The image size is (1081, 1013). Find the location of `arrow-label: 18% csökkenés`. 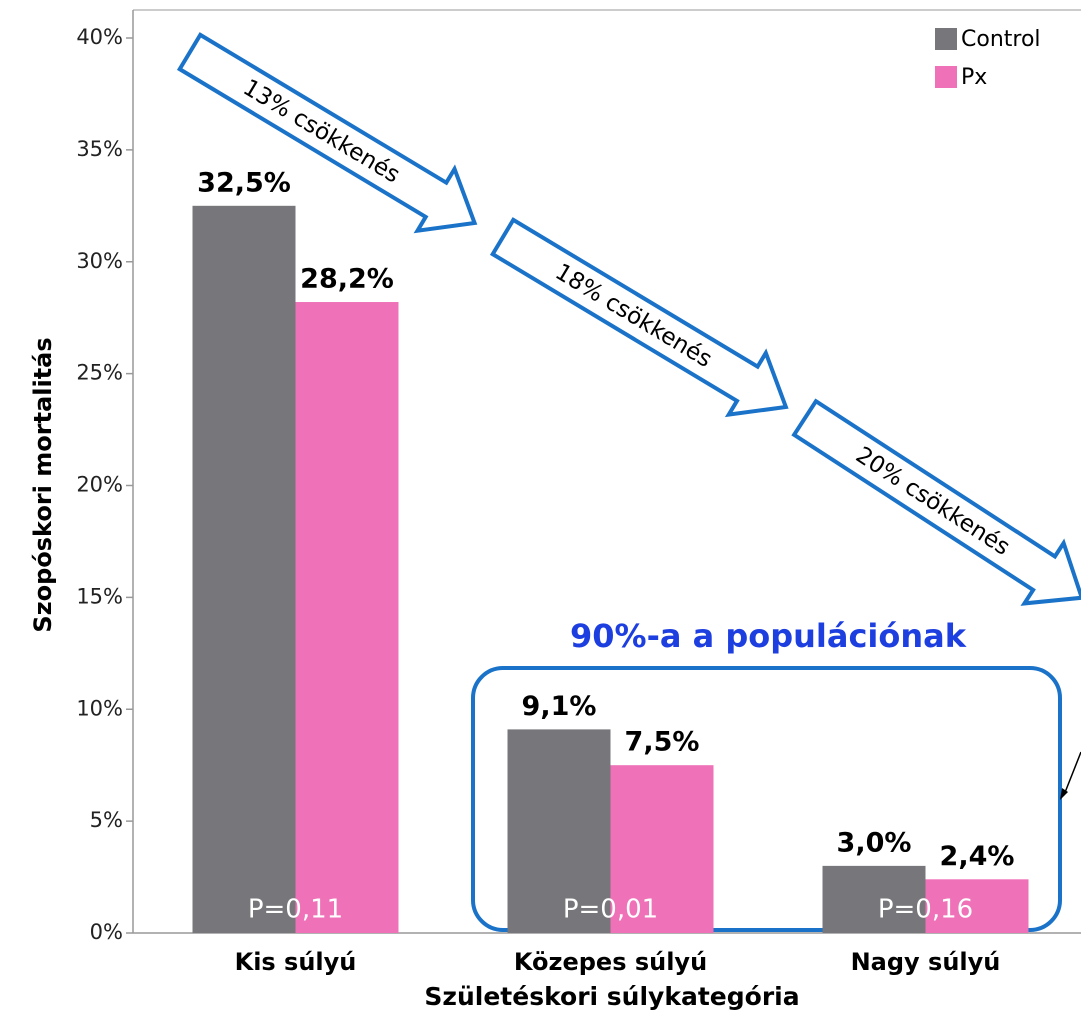

arrow-label: 18% csökkenés is located at coordinates (634, 316).